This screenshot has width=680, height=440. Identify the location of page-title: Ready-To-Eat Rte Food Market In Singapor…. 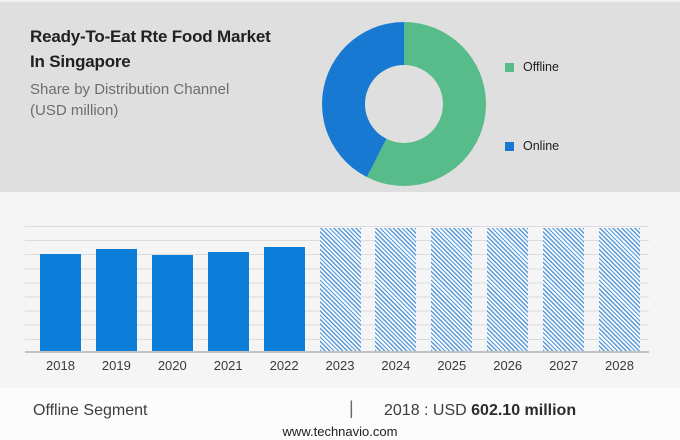
(172, 49).